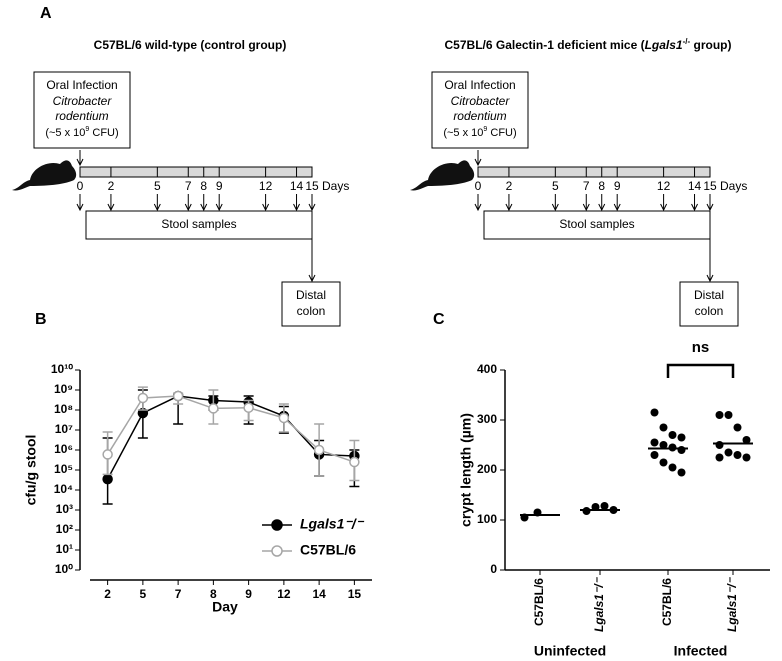  Describe the element at coordinates (284, 594) in the screenshot. I see `x-tick-label: 12` at that location.